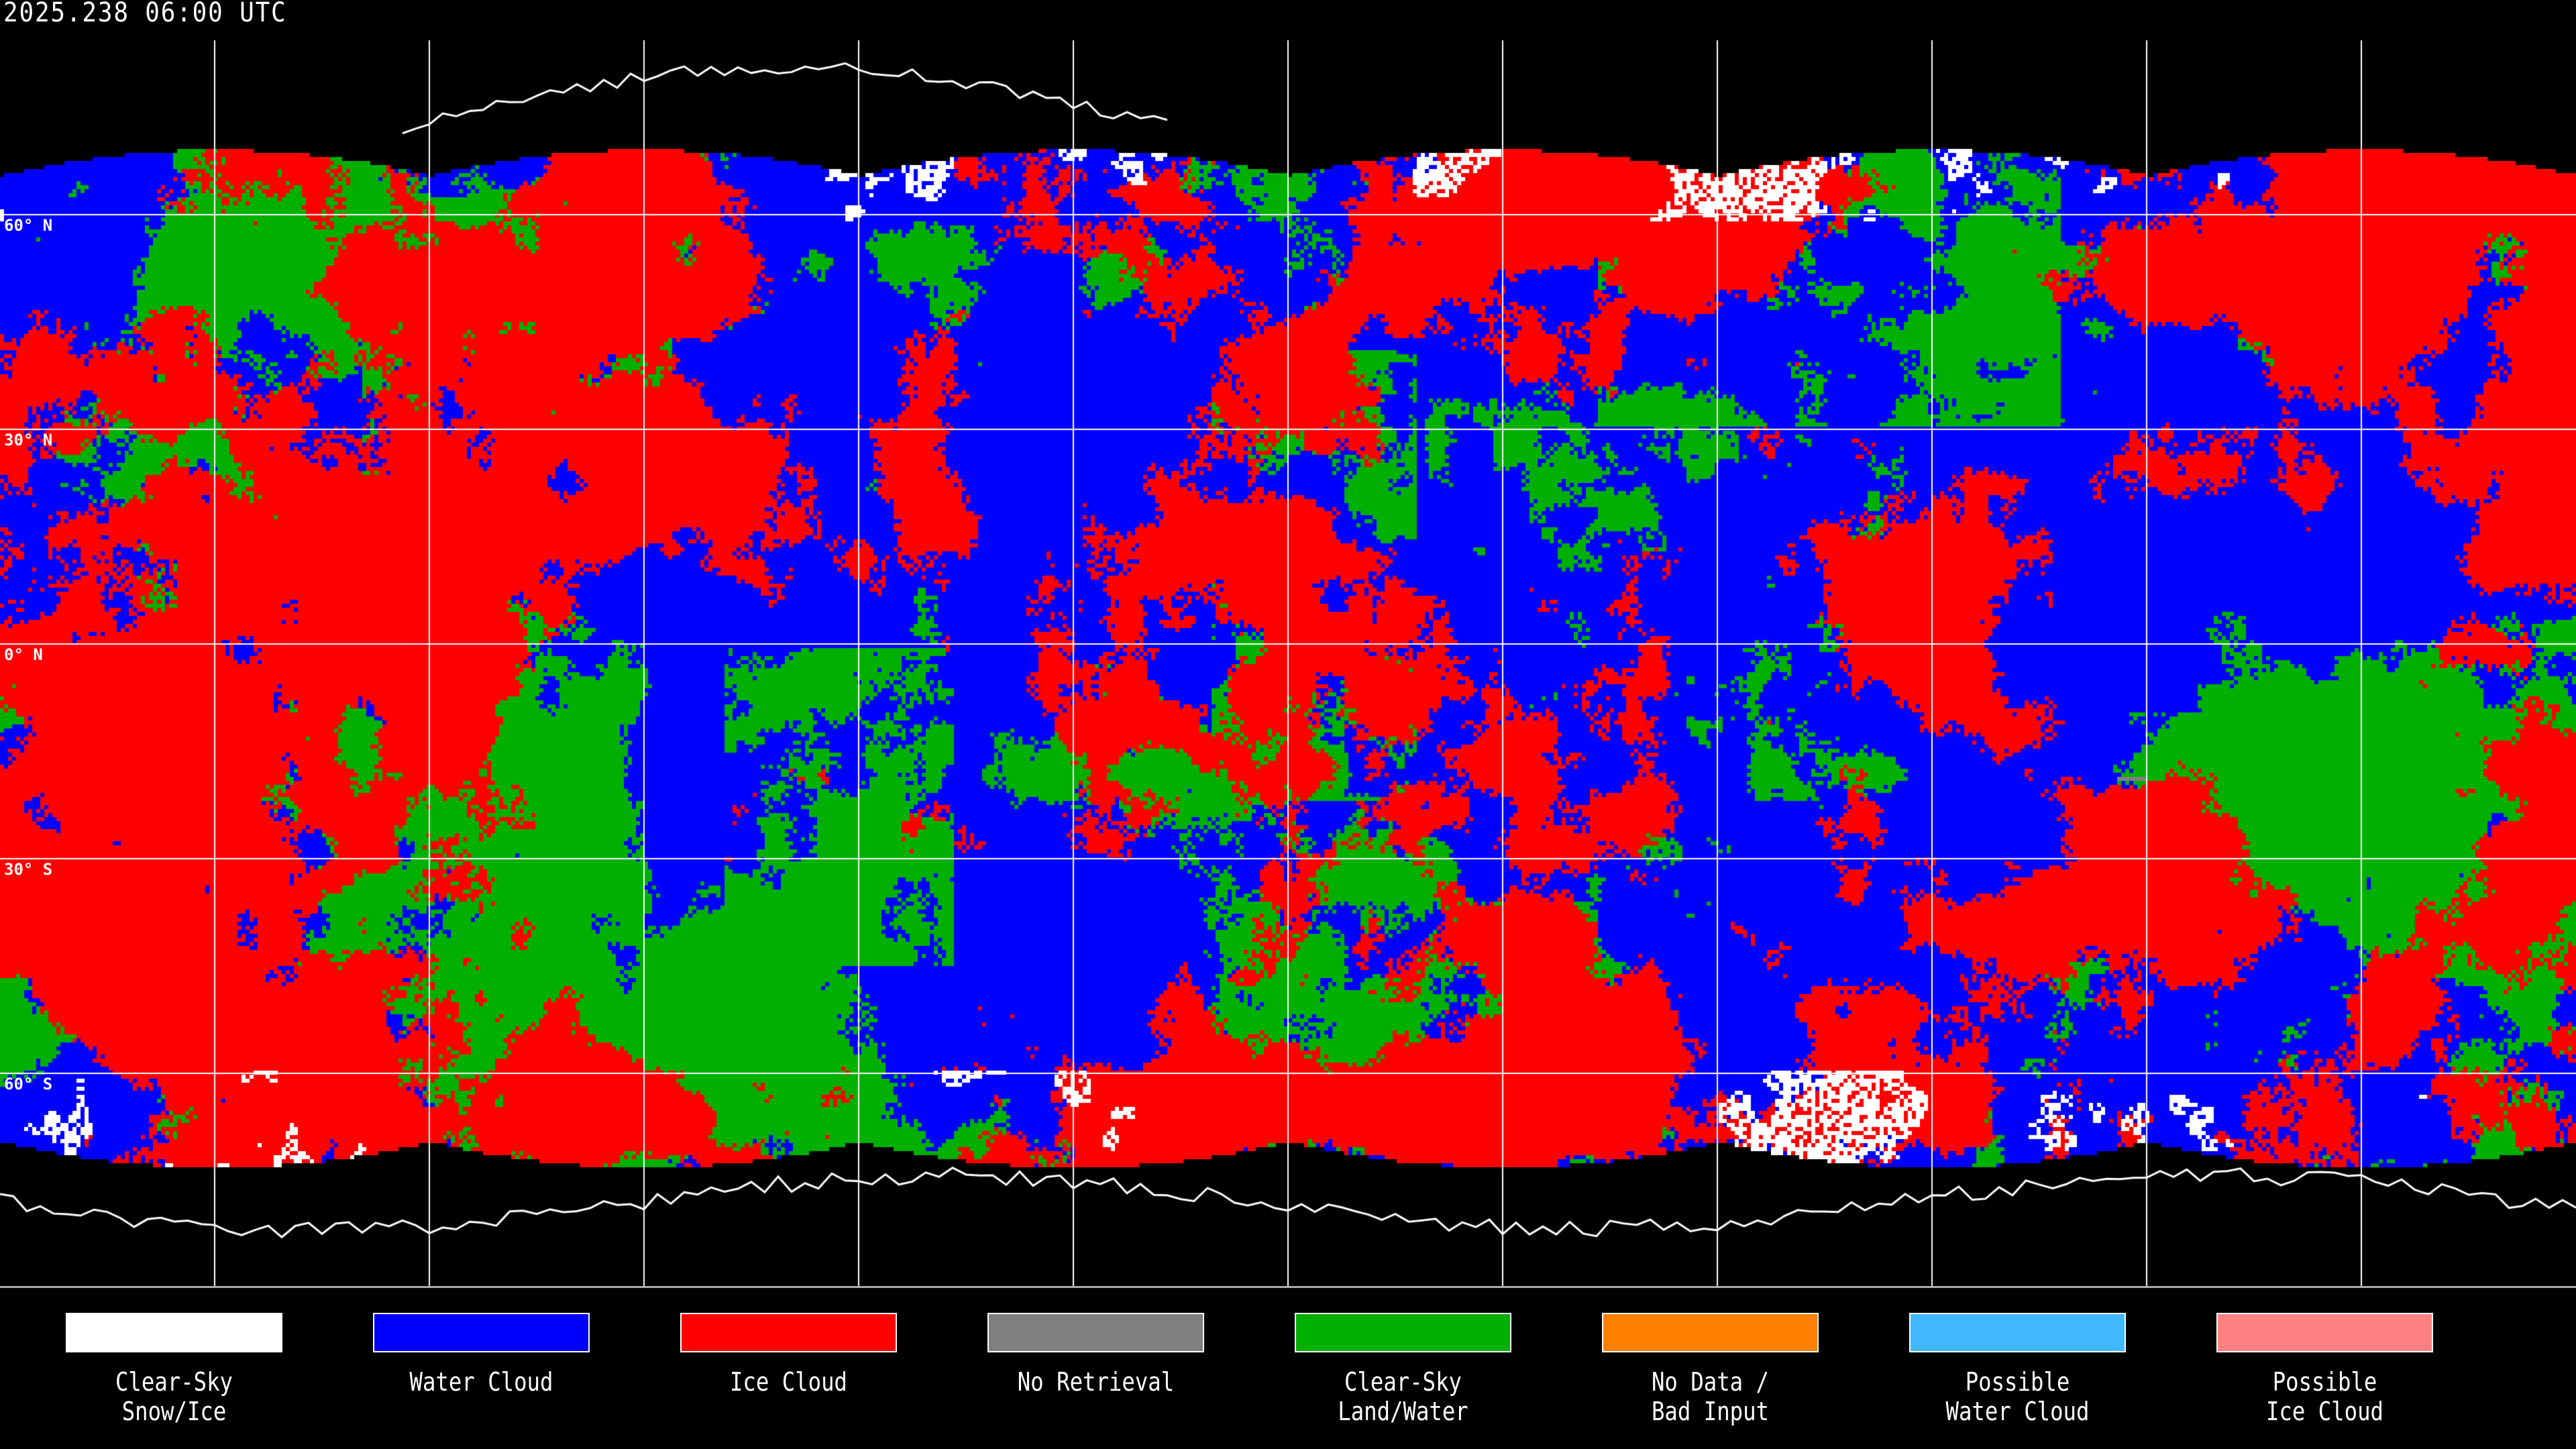  What do you see at coordinates (2324, 1396) in the screenshot?
I see `legend-label: Possible Ice Cloud` at bounding box center [2324, 1396].